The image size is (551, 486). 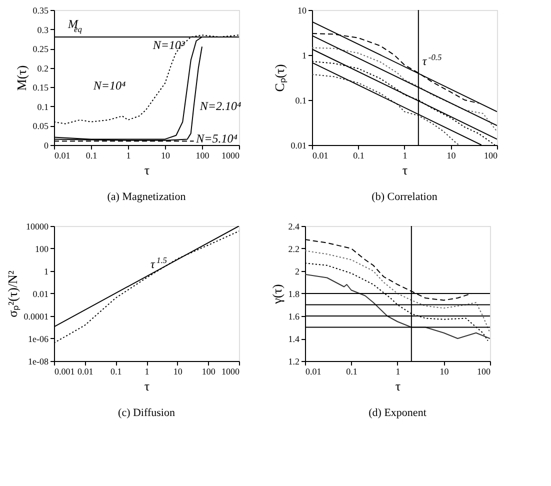 I want to click on y-tick-label: 10000, so click(x=37, y=227).